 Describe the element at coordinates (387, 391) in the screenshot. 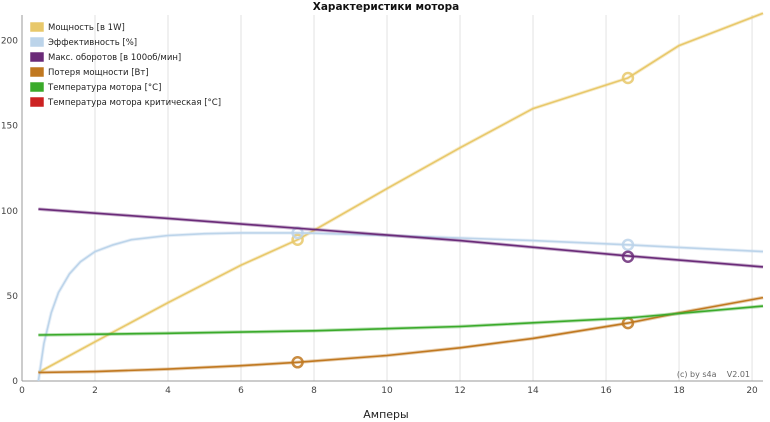

I see `x-tick-label: 10` at that location.